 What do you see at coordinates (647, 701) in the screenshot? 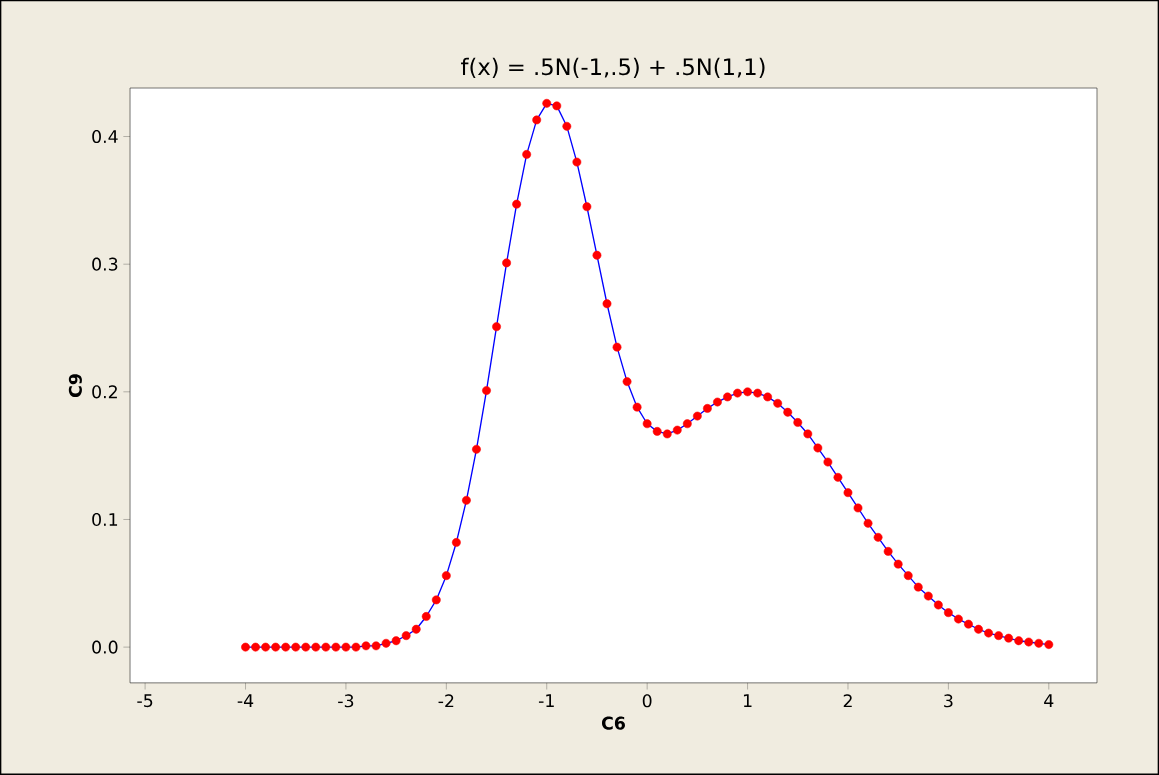
I see `x-tick-label: 0` at bounding box center [647, 701].